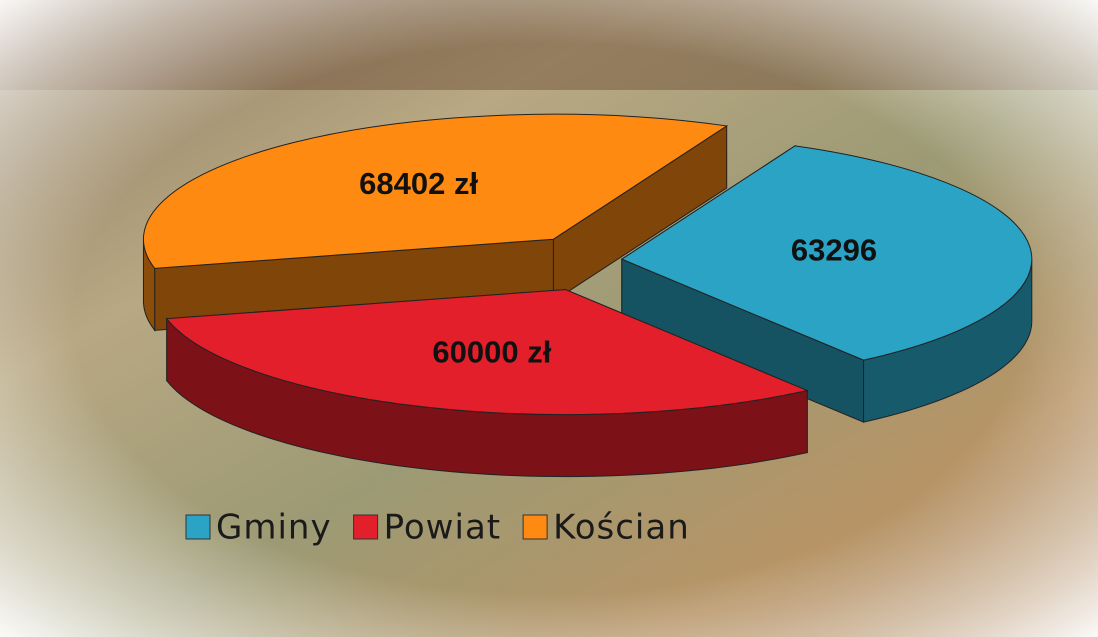 The height and width of the screenshot is (637, 1098). What do you see at coordinates (491, 351) in the screenshot?
I see `data-label: 60000 zł` at bounding box center [491, 351].